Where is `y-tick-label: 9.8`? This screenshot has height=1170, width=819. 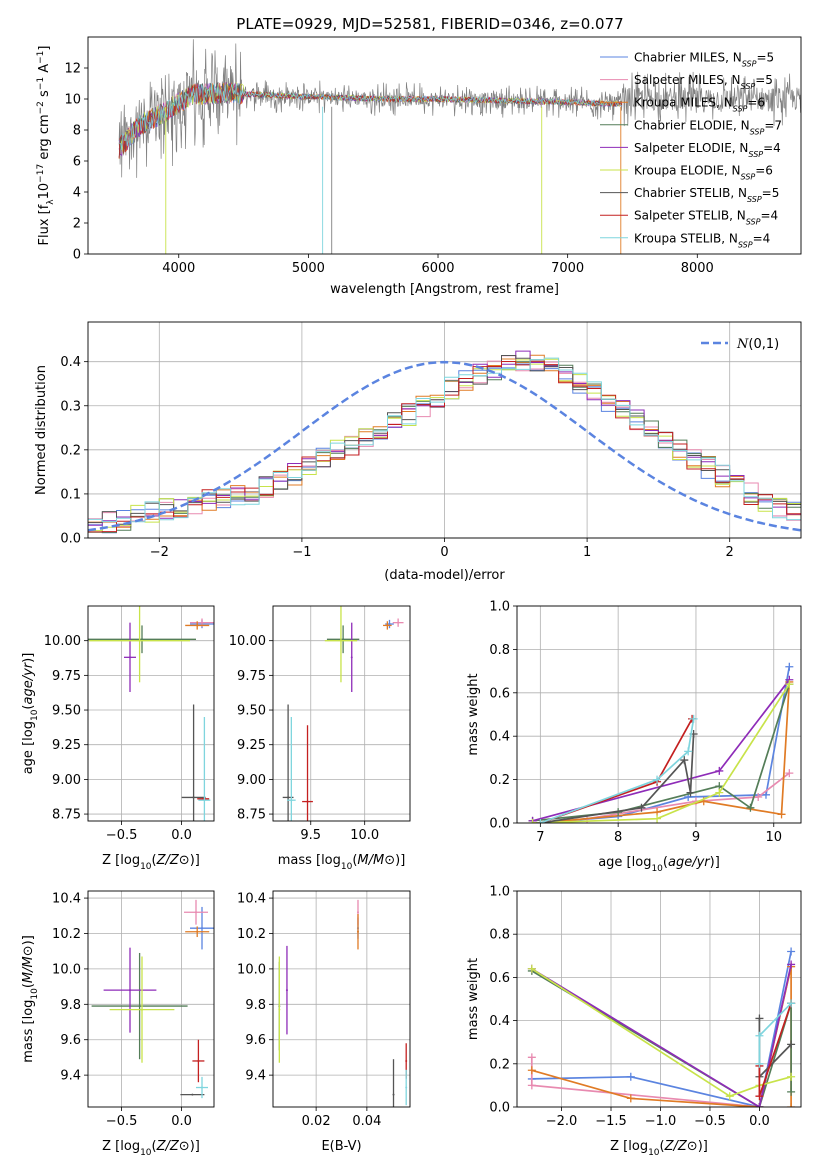
y-tick-label: 9.8 is located at coordinates (70, 1005).